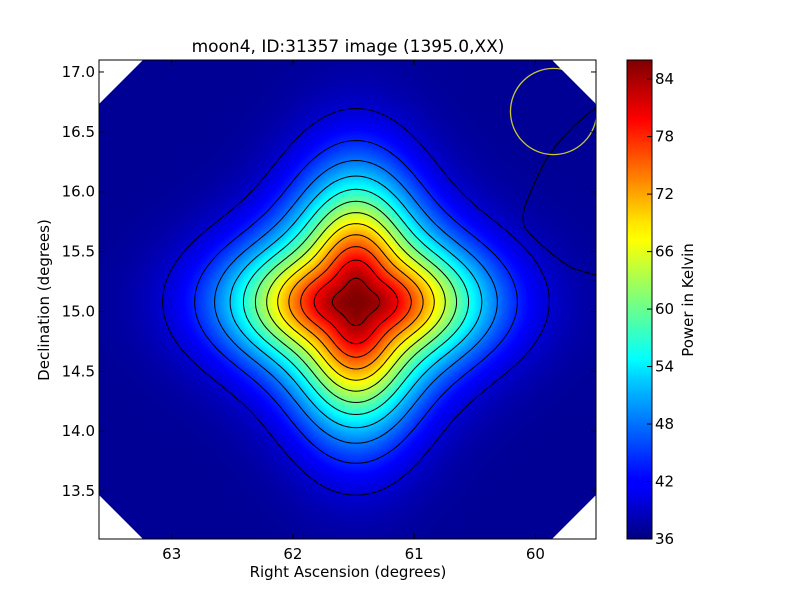 The width and height of the screenshot is (800, 600). Describe the element at coordinates (78, 431) in the screenshot. I see `y-tick-label: 14.0` at that location.